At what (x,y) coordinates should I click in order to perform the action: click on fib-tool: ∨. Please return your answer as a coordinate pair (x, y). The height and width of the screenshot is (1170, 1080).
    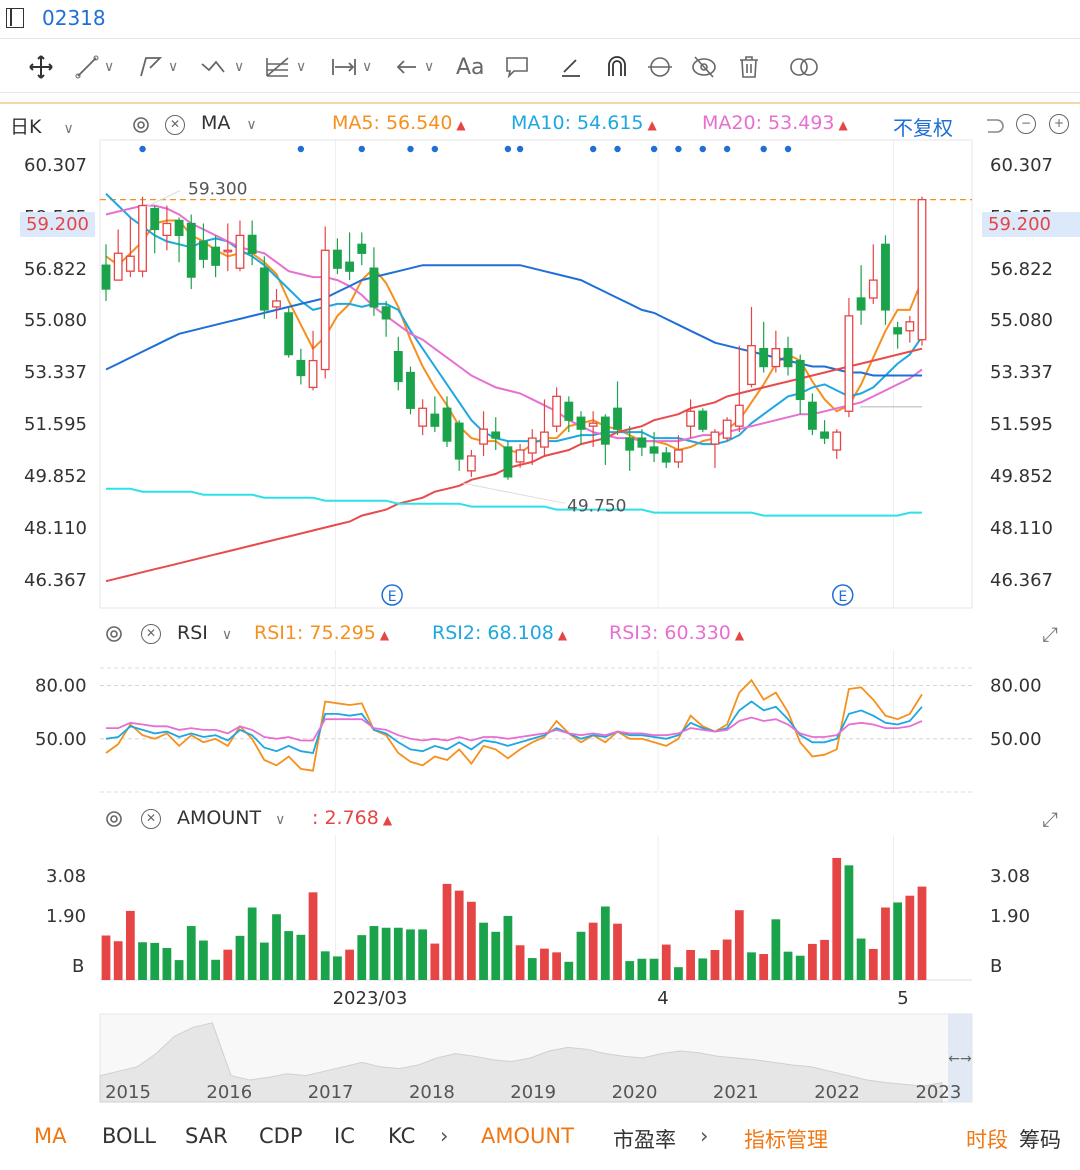
    Looking at the image, I should click on (285, 67).